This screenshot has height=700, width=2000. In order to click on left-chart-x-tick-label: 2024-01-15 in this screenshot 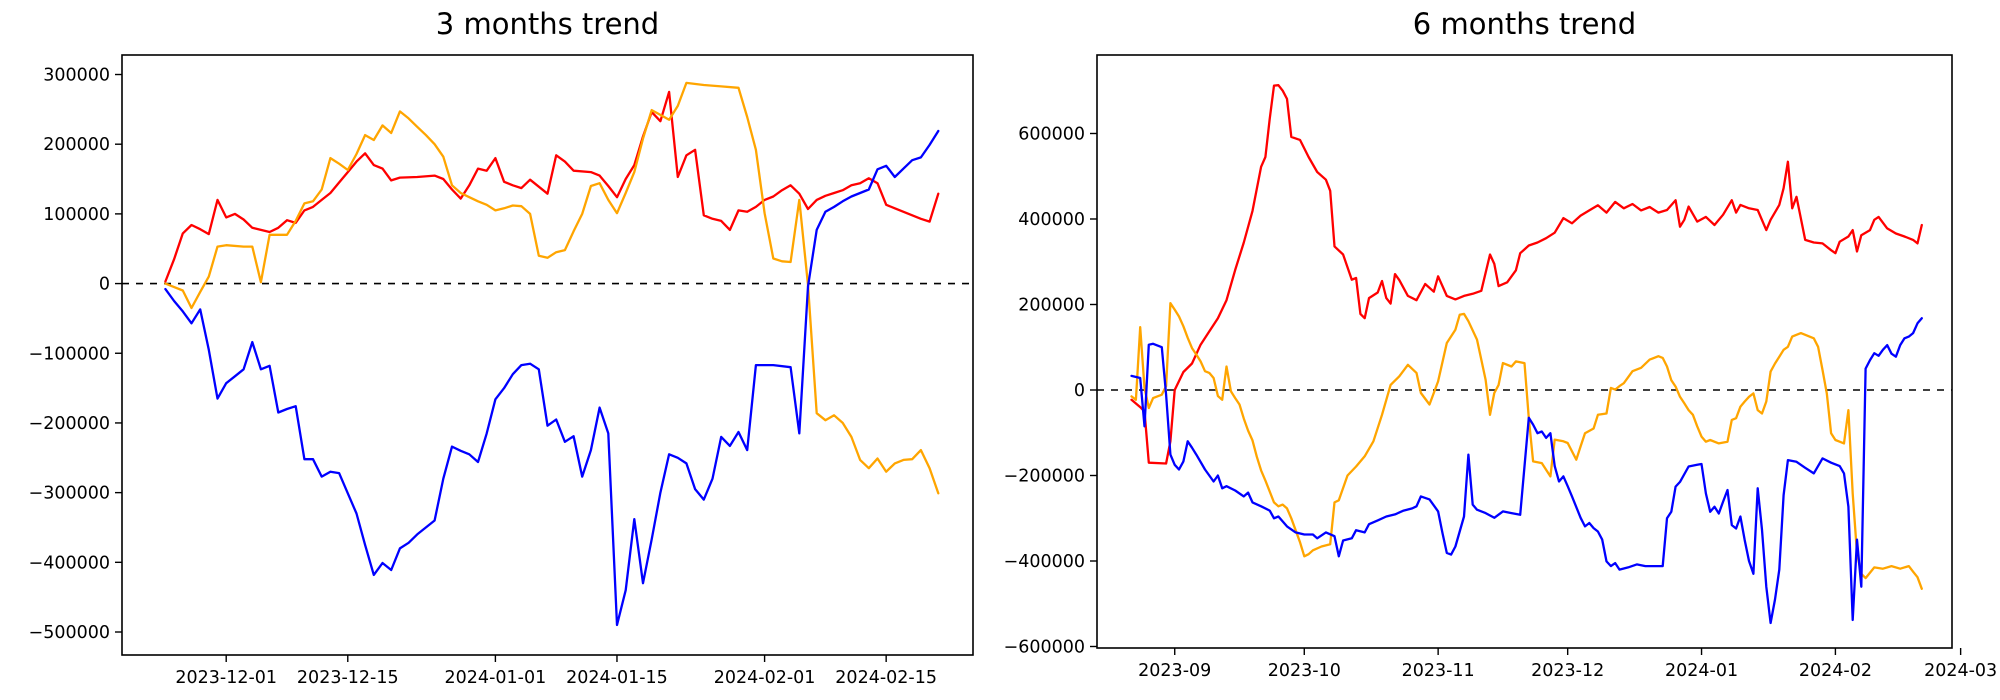, I will do `click(617, 678)`.